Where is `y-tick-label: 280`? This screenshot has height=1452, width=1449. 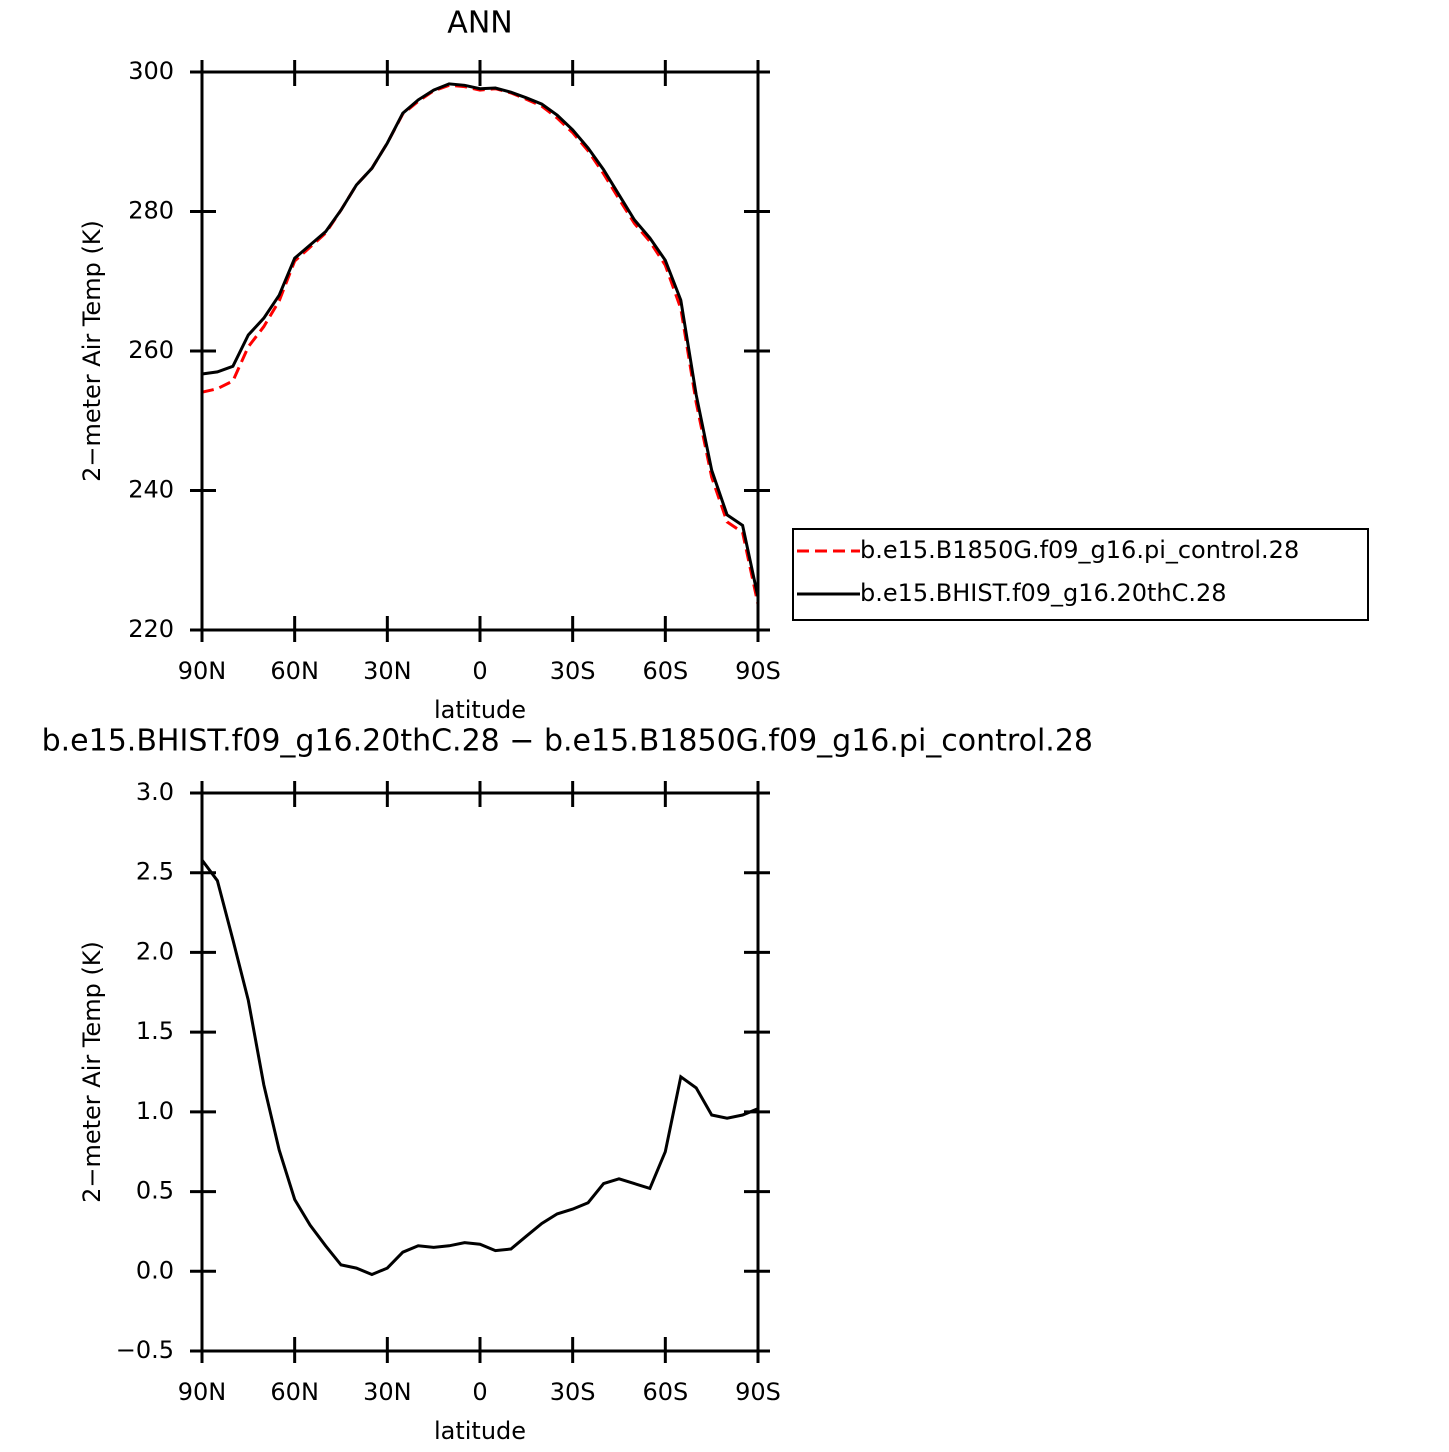
y-tick-label: 280 is located at coordinates (151, 211).